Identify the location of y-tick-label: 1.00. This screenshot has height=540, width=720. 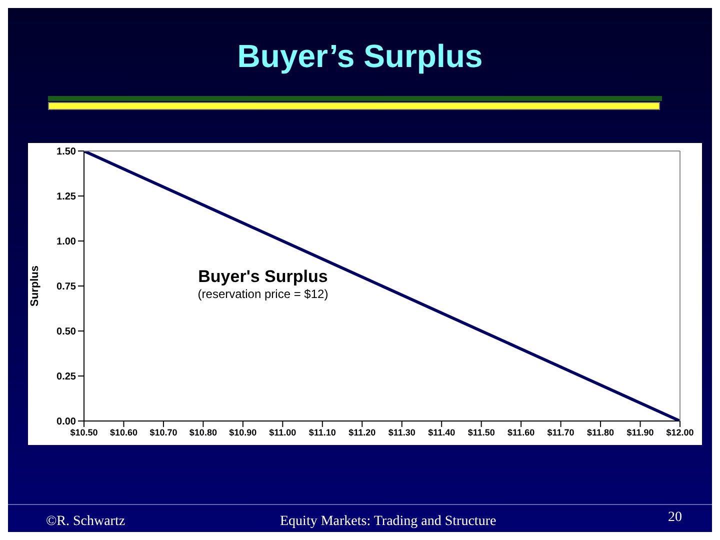
(66, 242).